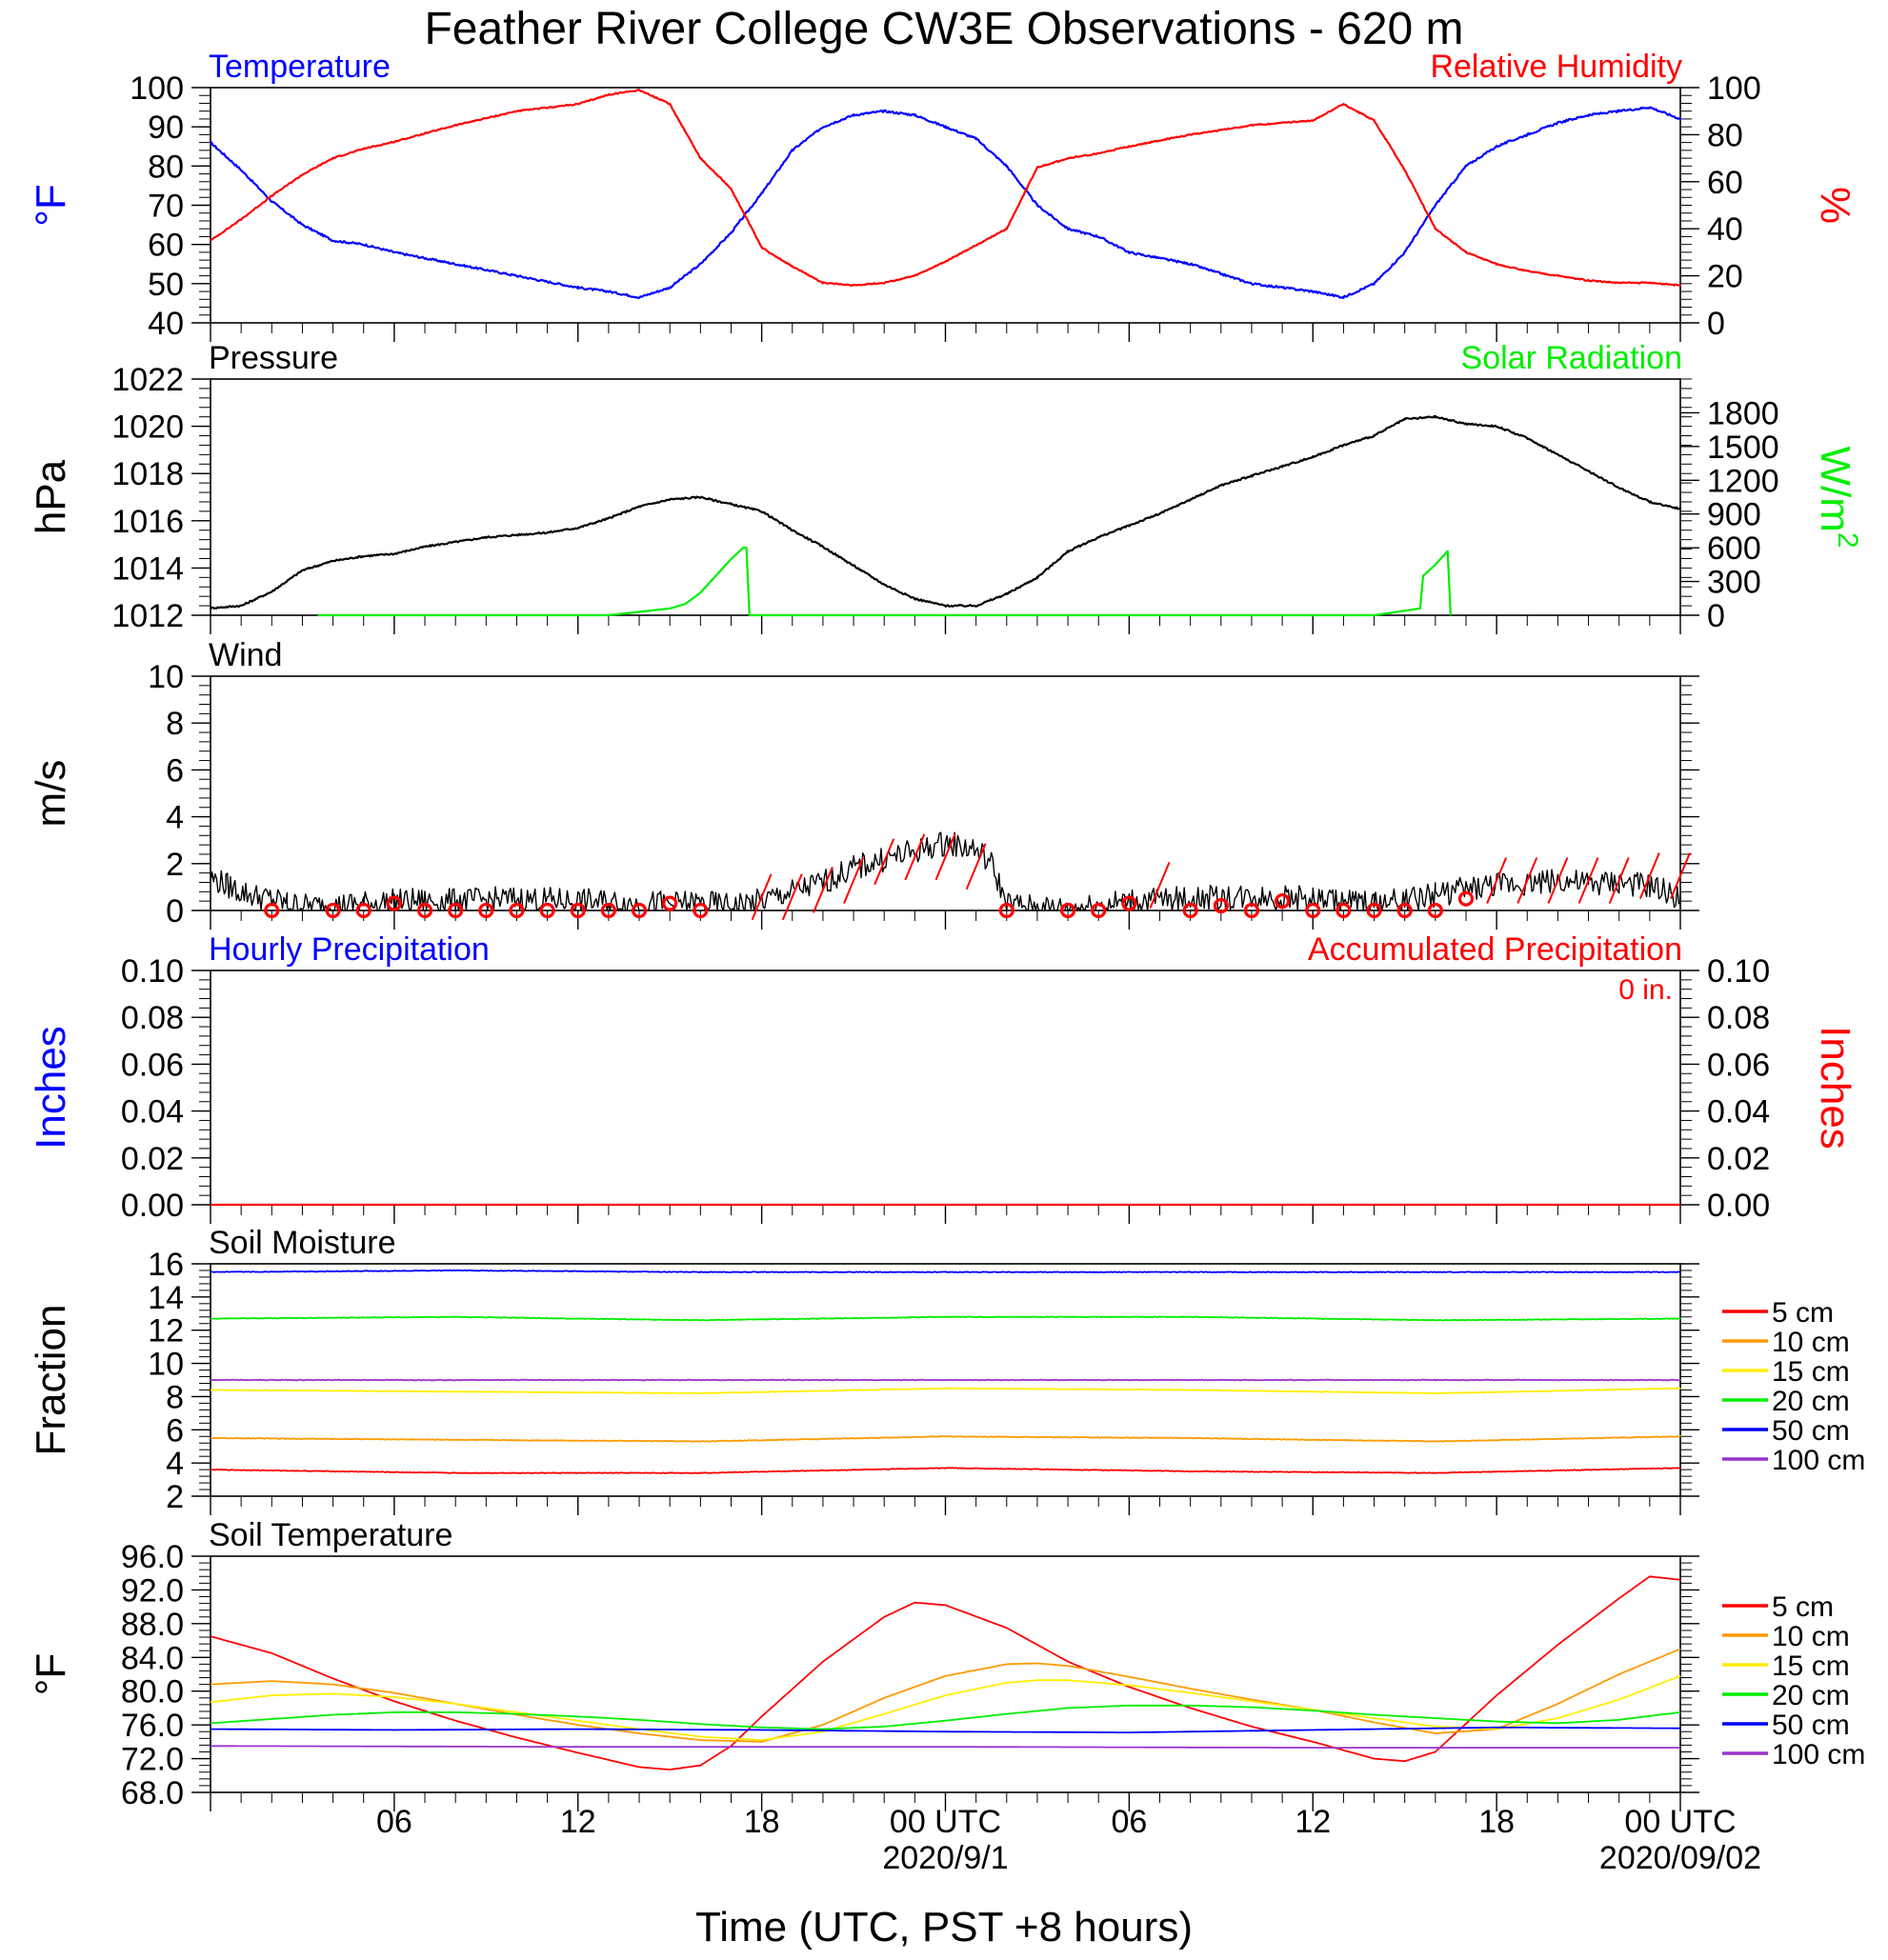 The width and height of the screenshot is (1888, 1960). Describe the element at coordinates (349, 949) in the screenshot. I see `panel-title-left: Hourly Precipitation` at that location.